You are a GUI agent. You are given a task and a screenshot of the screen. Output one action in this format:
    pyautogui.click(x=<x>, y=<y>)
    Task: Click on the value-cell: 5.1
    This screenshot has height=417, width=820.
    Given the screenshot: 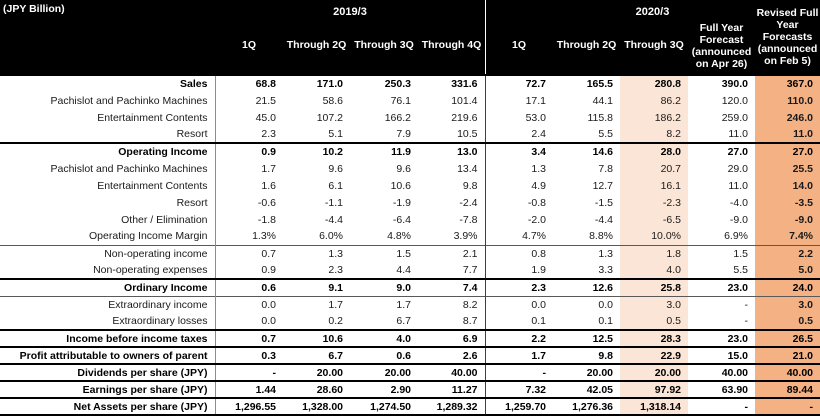 What is the action you would take?
    pyautogui.click(x=335, y=134)
    